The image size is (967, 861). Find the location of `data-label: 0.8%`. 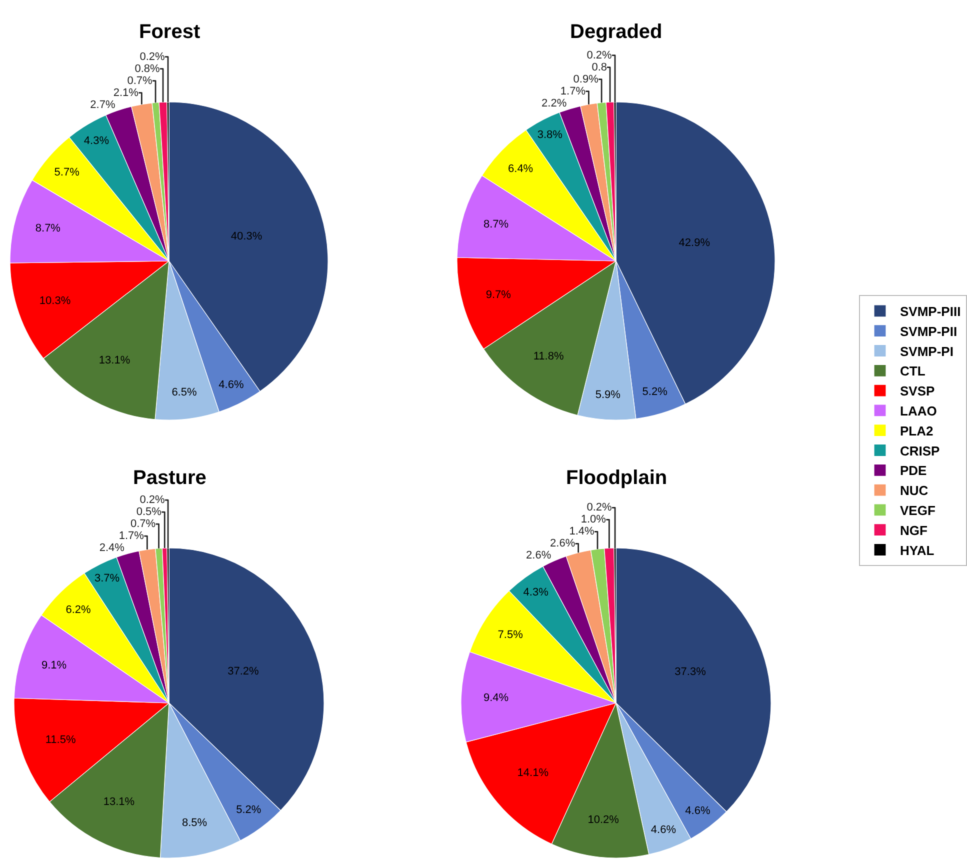

data-label: 0.8% is located at coordinates (147, 68).